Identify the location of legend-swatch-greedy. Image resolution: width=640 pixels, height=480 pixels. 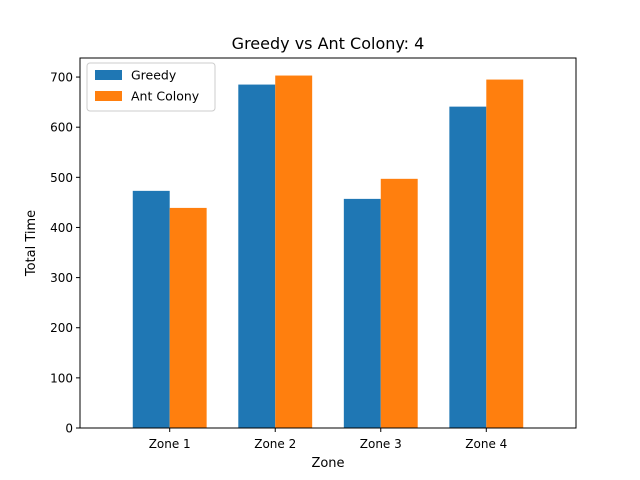
(108, 75).